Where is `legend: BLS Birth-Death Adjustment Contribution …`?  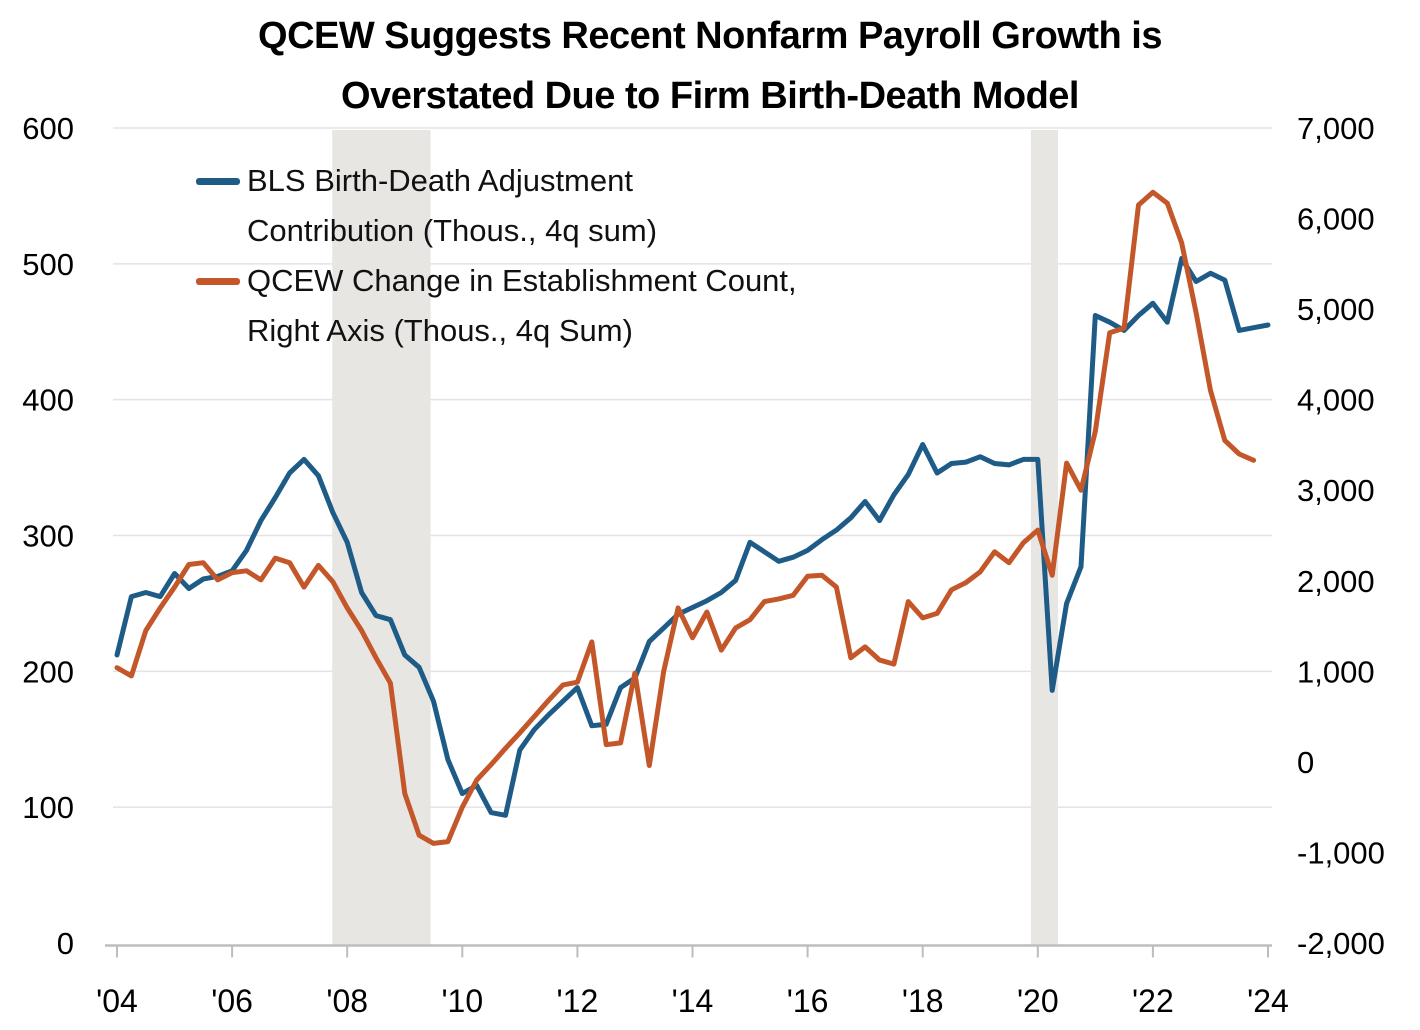 legend: BLS Birth-Death Adjustment Contribution … is located at coordinates (496, 256).